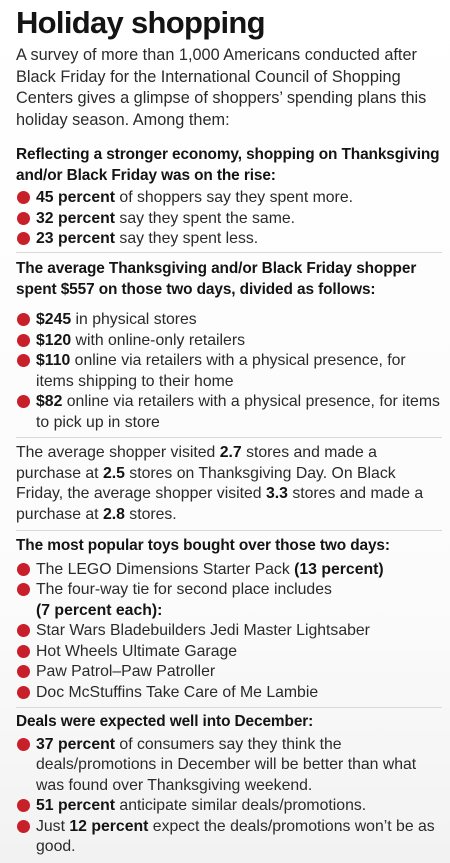 The image size is (450, 863). I want to click on stat-value: 2.7, so click(230, 452).